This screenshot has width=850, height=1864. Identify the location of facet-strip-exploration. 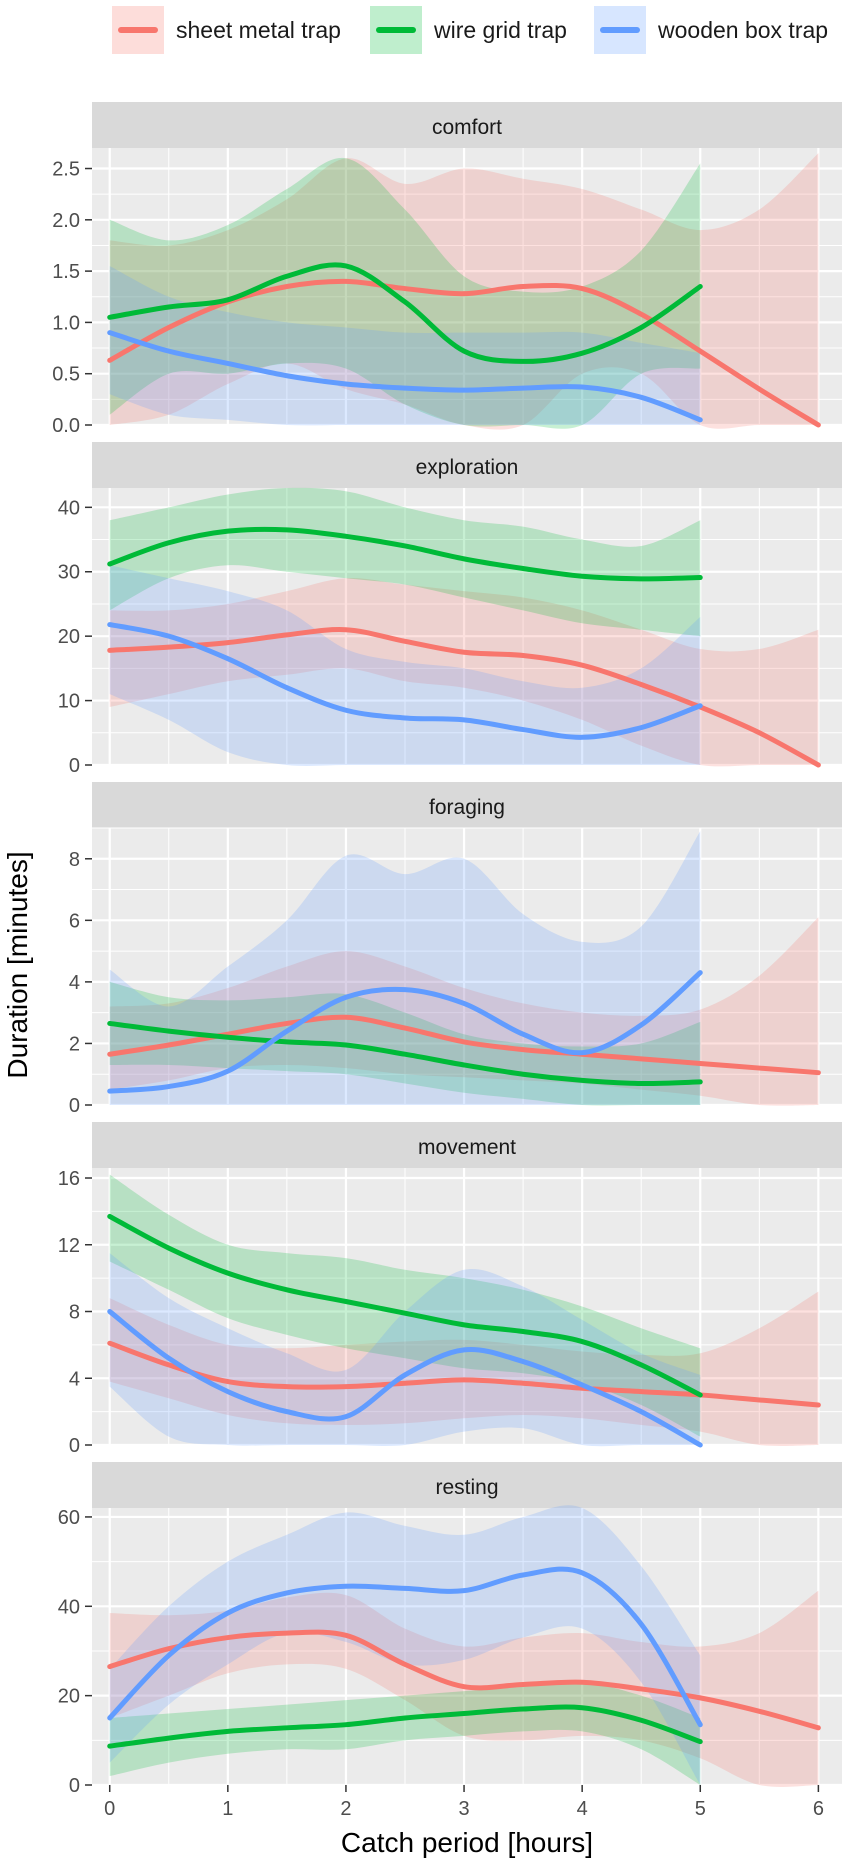
(467, 465).